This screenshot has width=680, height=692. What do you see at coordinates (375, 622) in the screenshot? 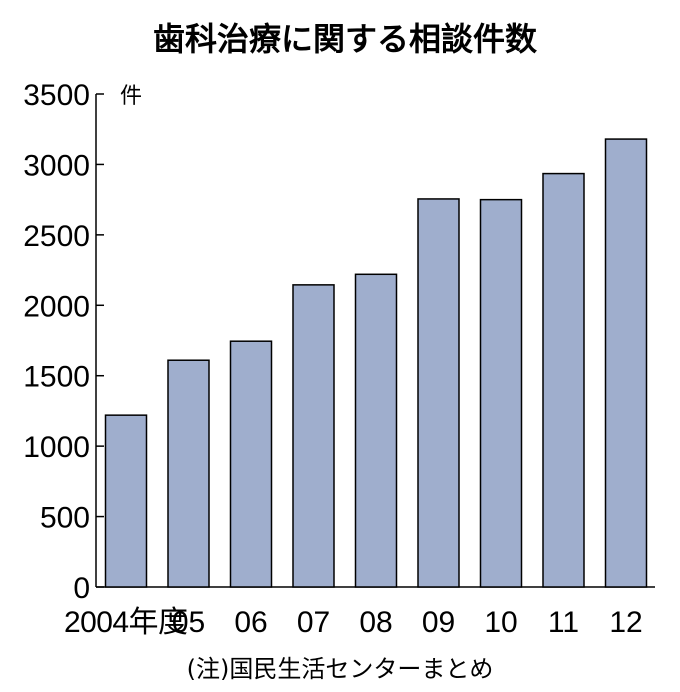
I see `x-tick-label: 08` at bounding box center [375, 622].